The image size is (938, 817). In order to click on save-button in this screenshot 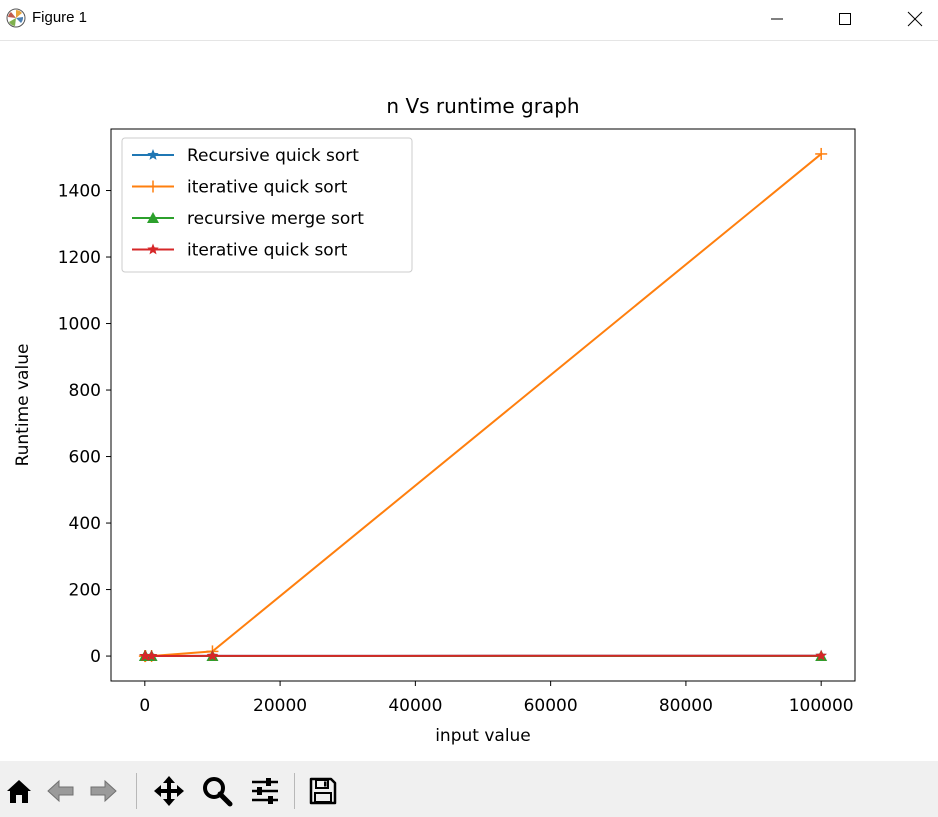, I will do `click(323, 791)`.